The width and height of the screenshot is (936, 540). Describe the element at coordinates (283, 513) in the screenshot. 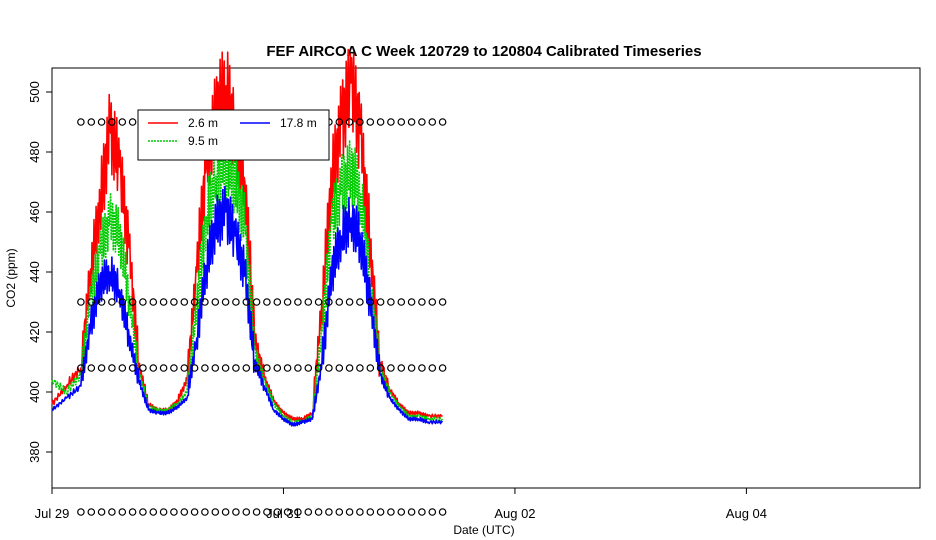

I see `x-tick-label-1: Jul 31` at that location.